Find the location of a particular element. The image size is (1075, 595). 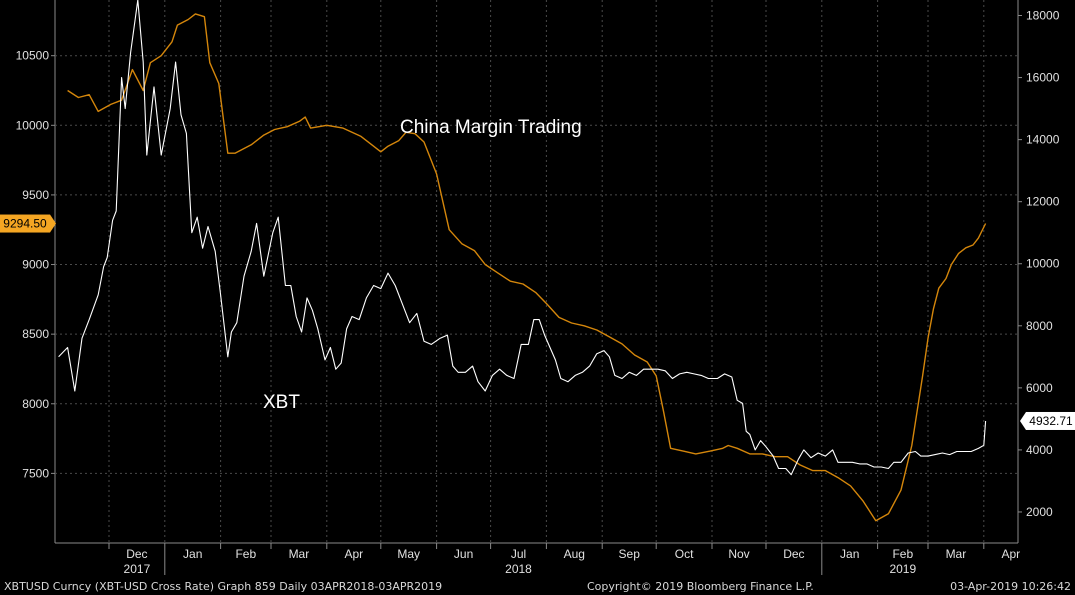

right-tick-label: 10000 is located at coordinates (1043, 264).